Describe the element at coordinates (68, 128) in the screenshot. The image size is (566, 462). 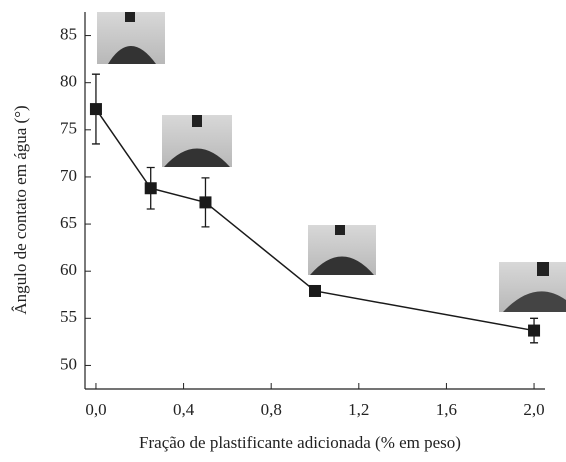
I see `y-tick-label: 75` at that location.